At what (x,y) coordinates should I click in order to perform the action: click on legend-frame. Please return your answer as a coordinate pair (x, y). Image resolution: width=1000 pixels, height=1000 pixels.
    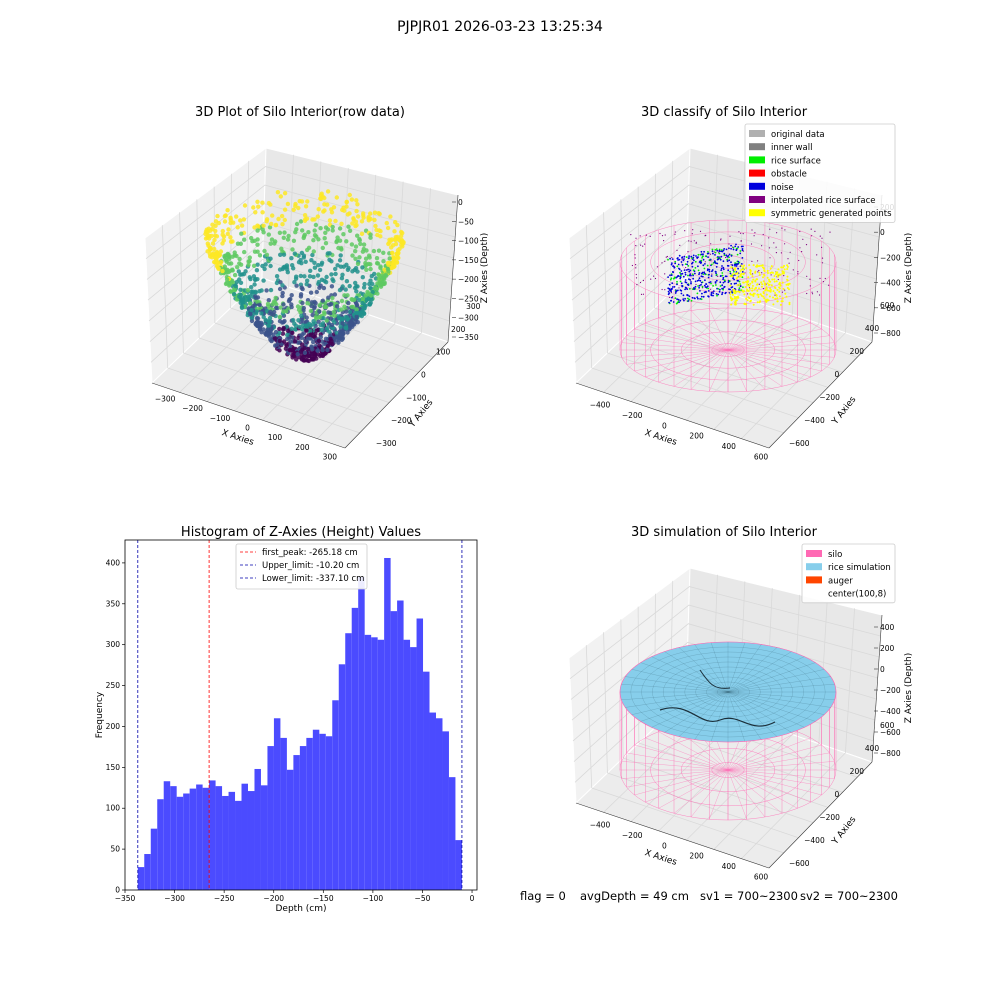
    Looking at the image, I should click on (301, 566).